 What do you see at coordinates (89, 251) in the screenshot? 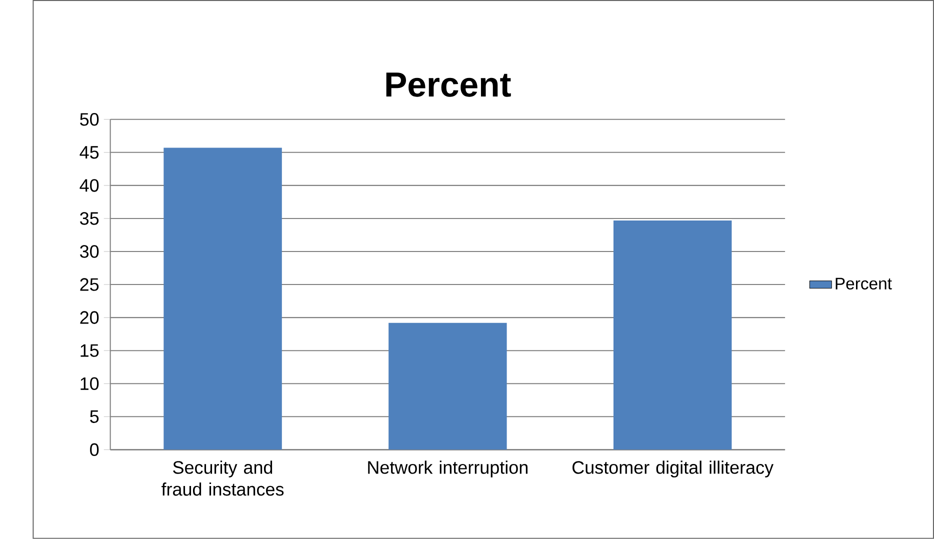
I see `y-tick-label: 30` at bounding box center [89, 251].